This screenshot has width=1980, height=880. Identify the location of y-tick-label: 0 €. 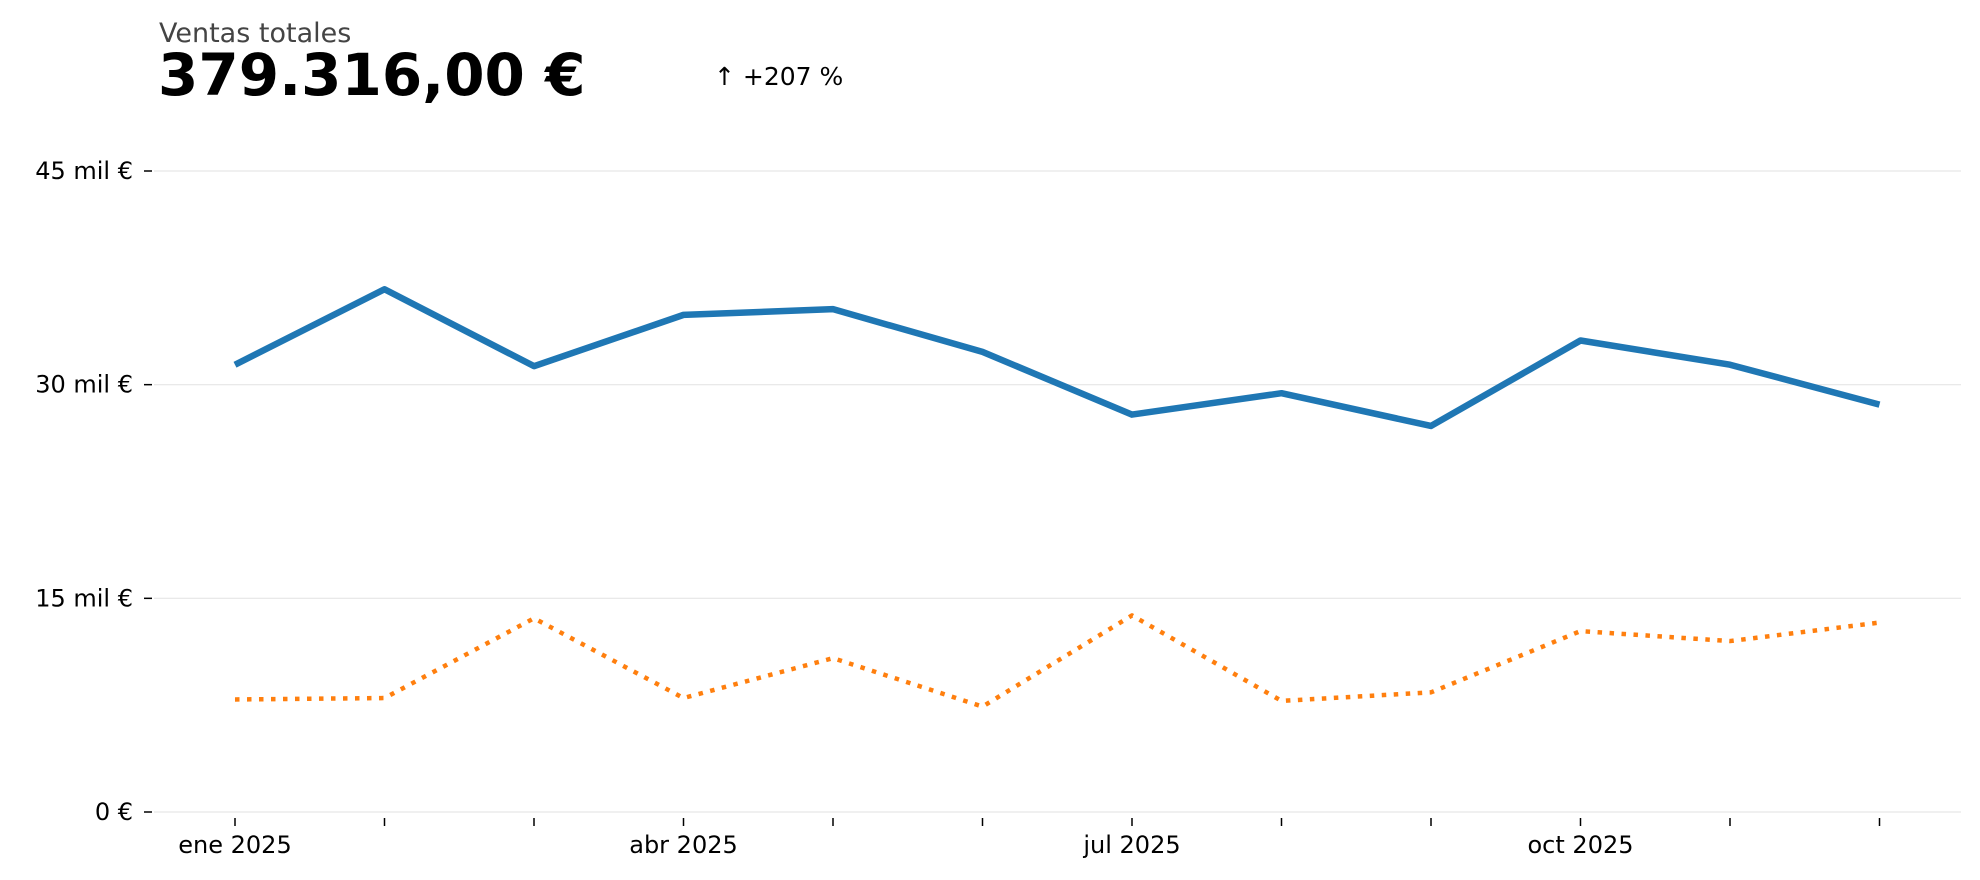
(114, 812).